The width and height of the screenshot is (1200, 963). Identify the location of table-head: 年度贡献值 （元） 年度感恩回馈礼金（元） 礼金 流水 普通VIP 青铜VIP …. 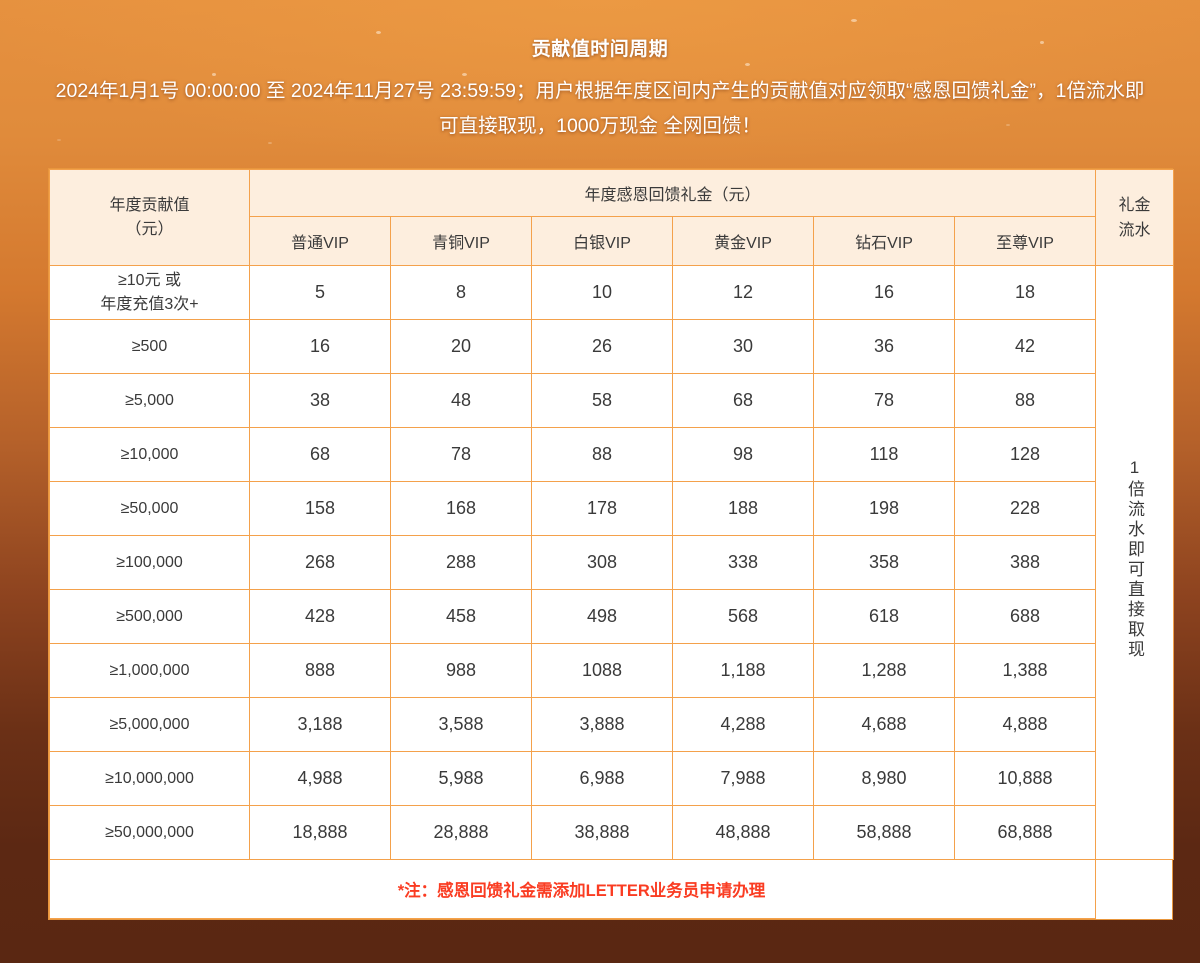
(612, 217).